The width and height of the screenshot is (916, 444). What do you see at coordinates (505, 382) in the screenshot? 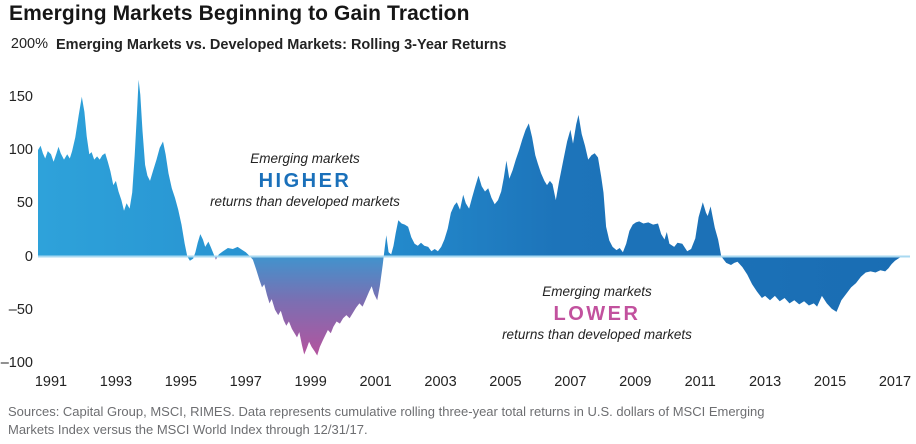
I see `x-tick-label: 2005` at bounding box center [505, 382].